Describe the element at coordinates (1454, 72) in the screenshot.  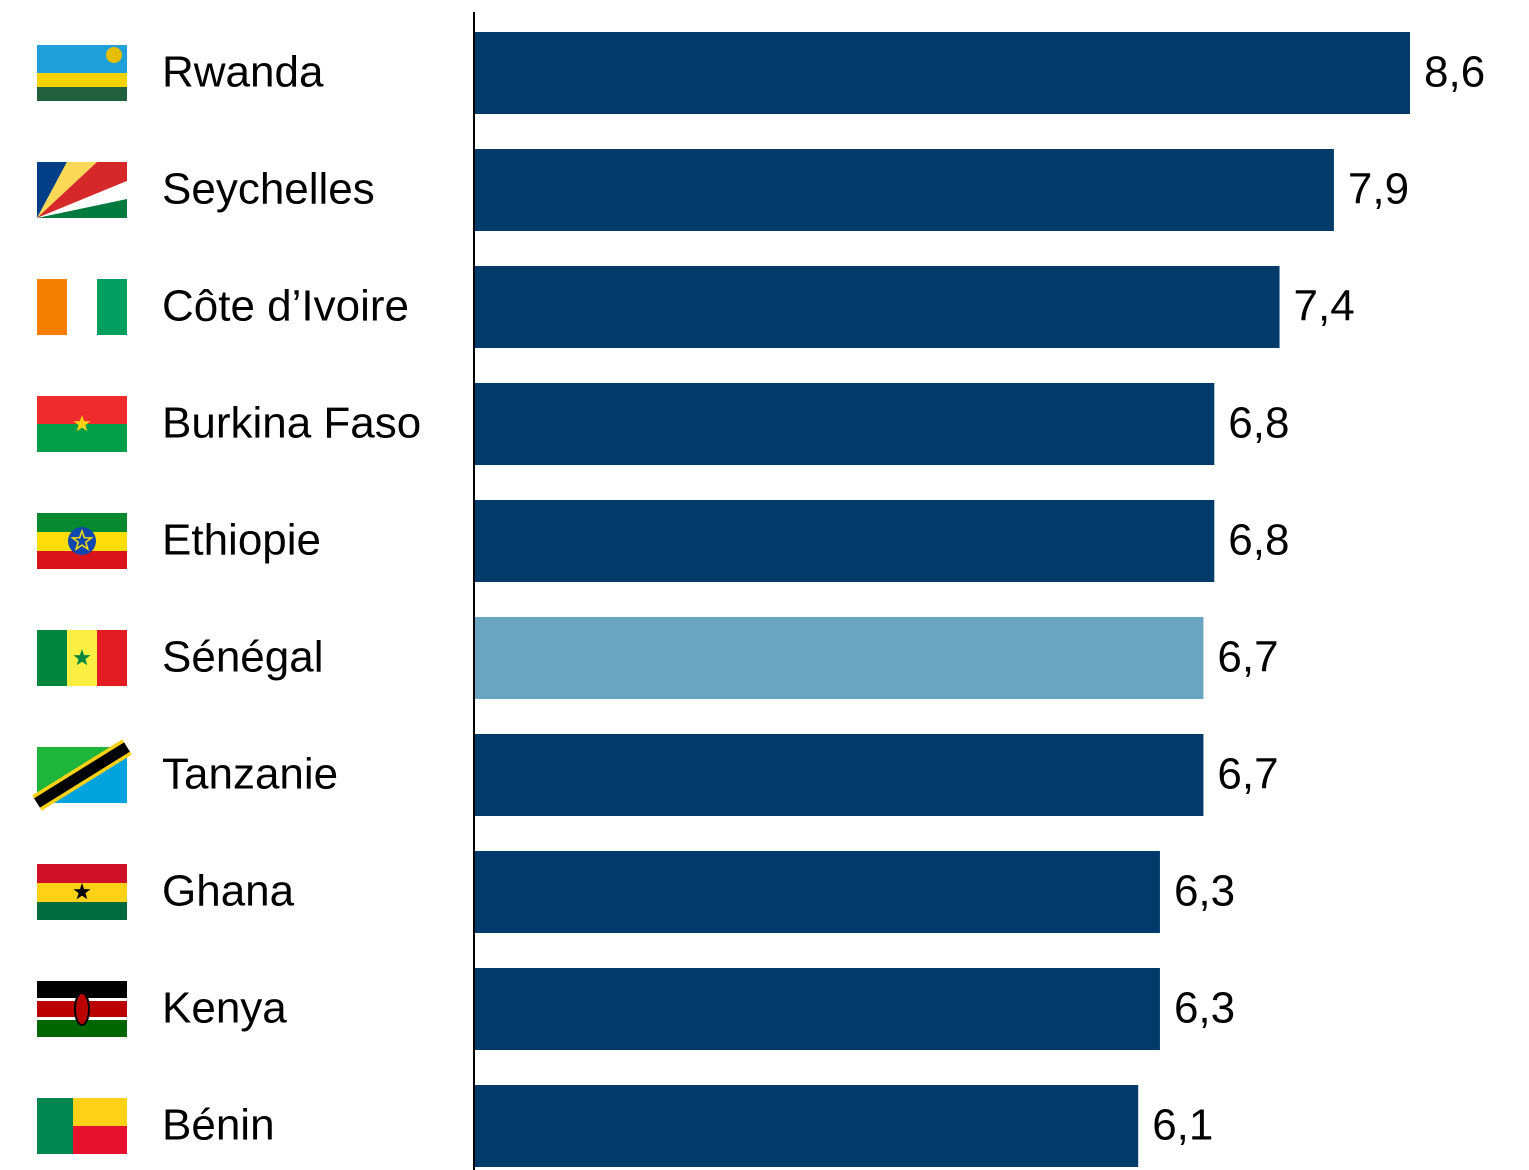
I see `value-label: 8,6` at that location.